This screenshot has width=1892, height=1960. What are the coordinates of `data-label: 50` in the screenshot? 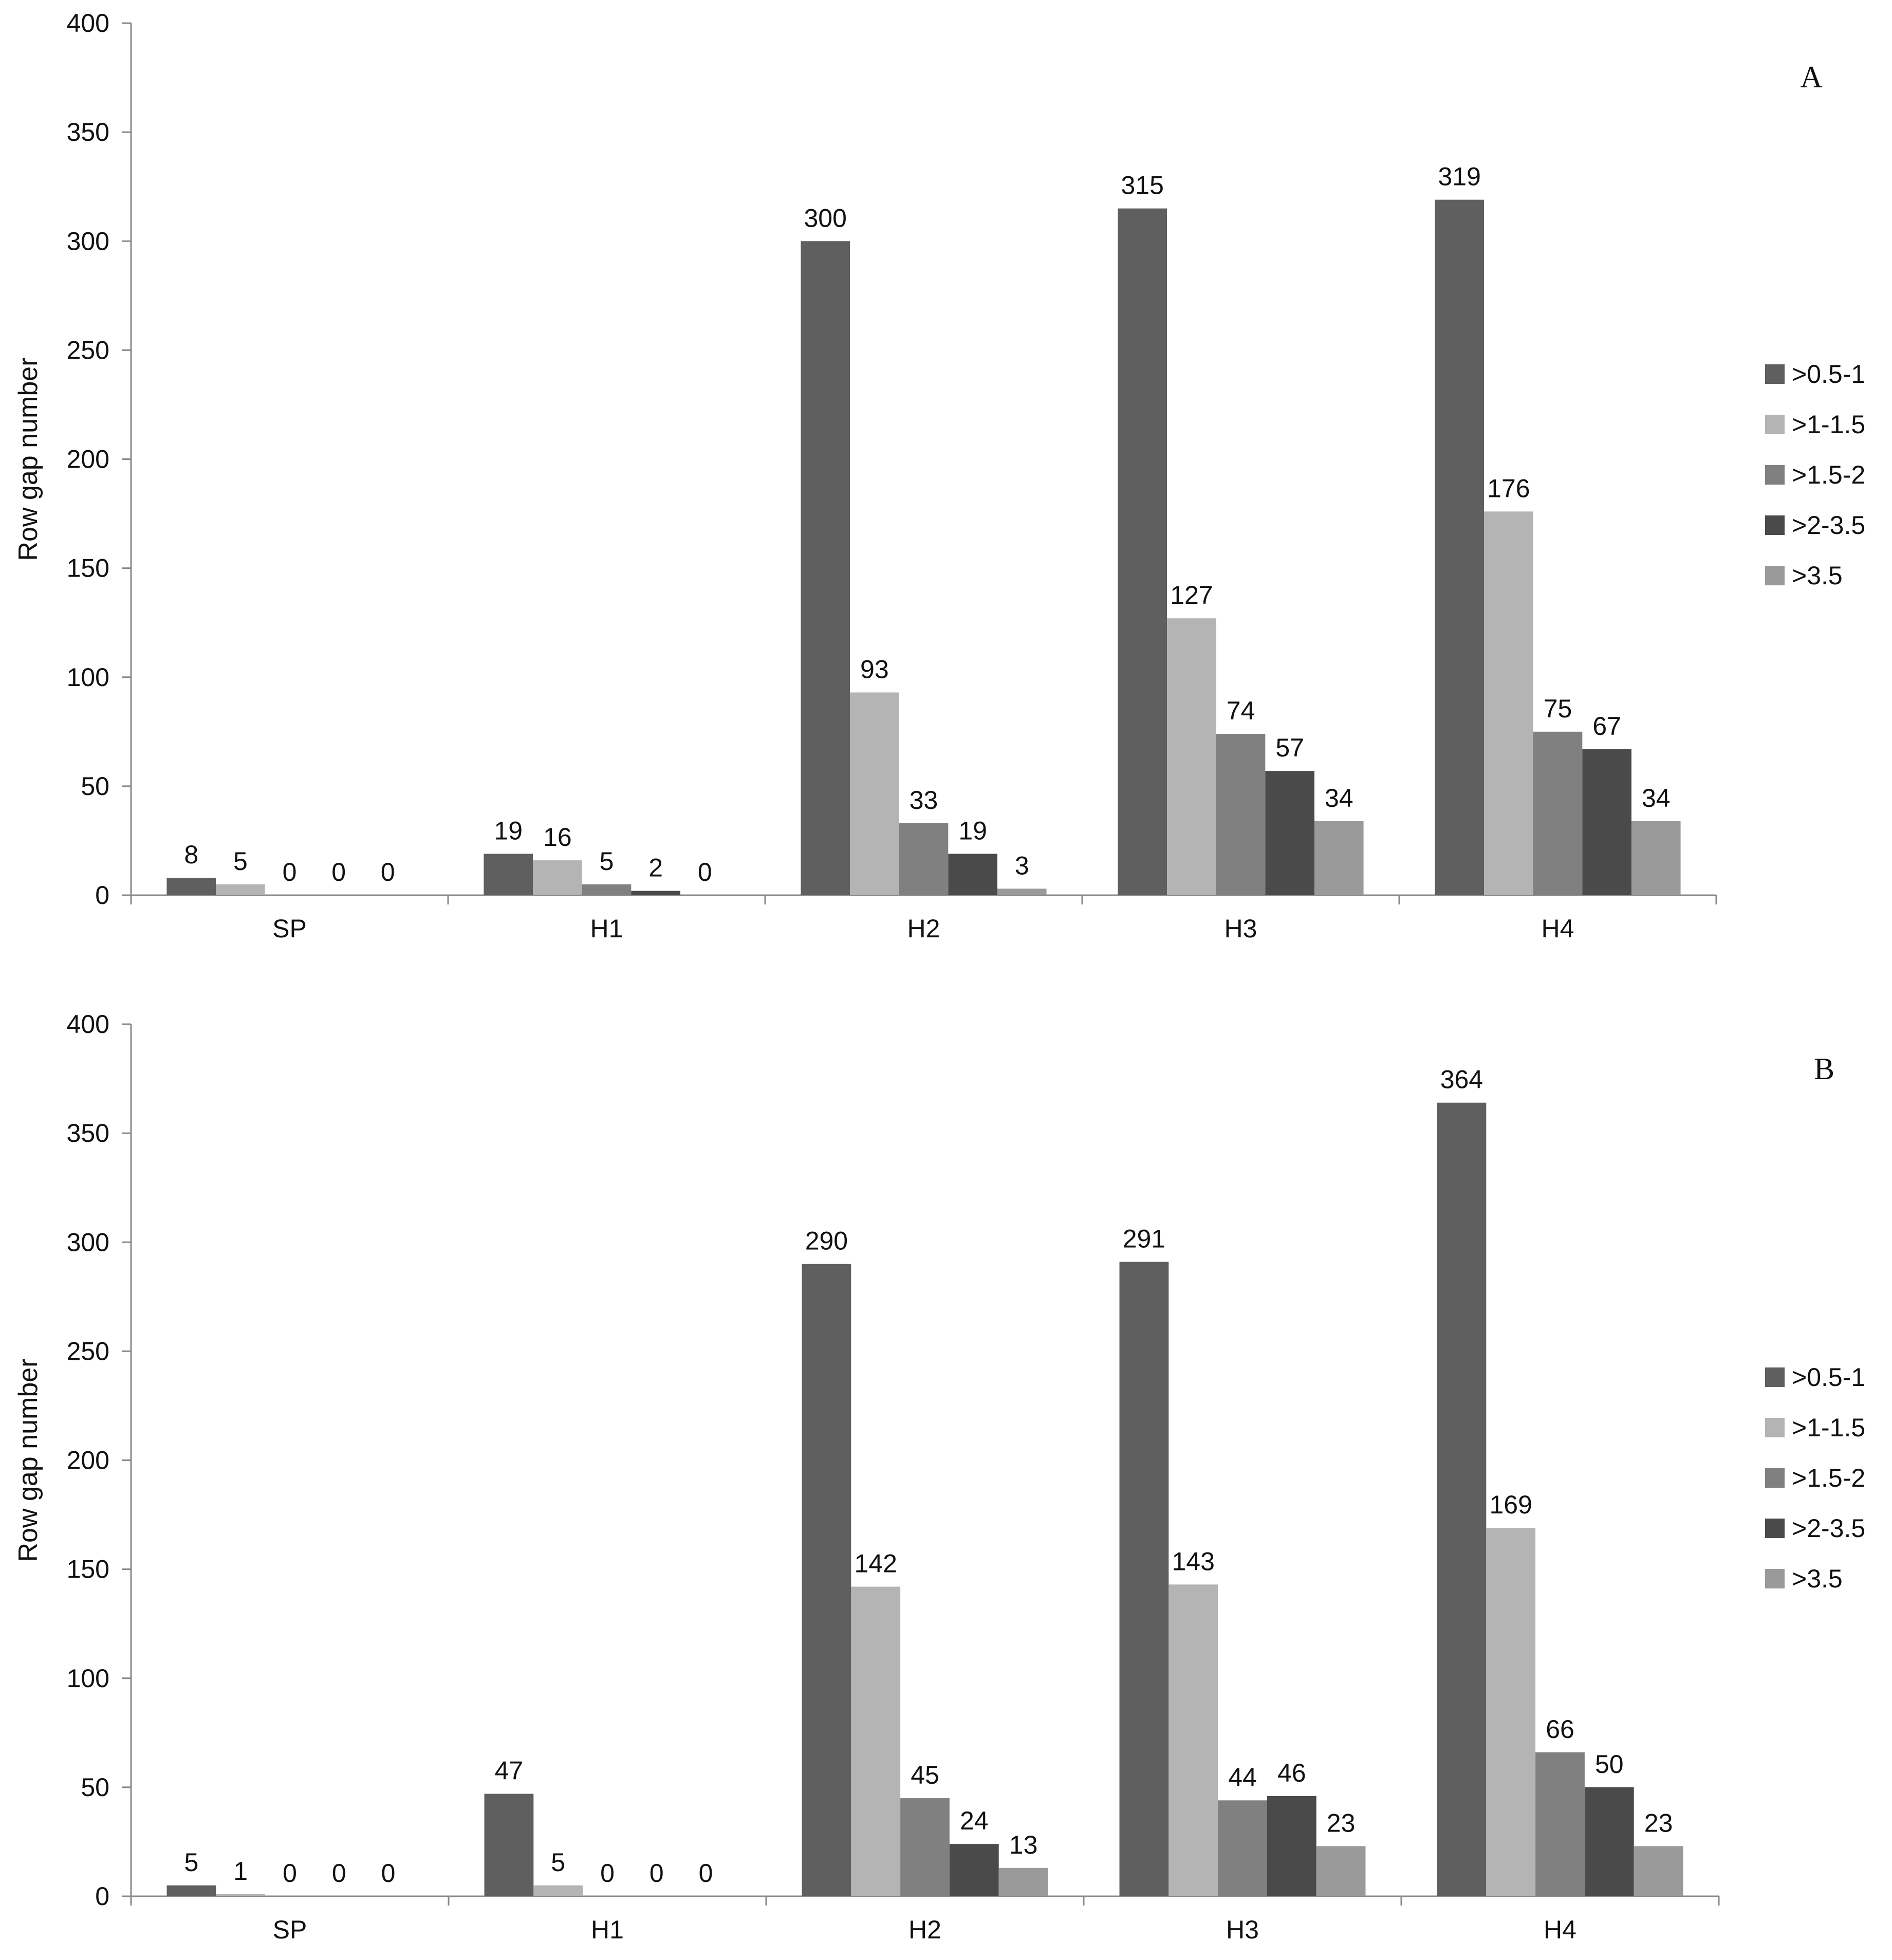 It's located at (1609, 1764).